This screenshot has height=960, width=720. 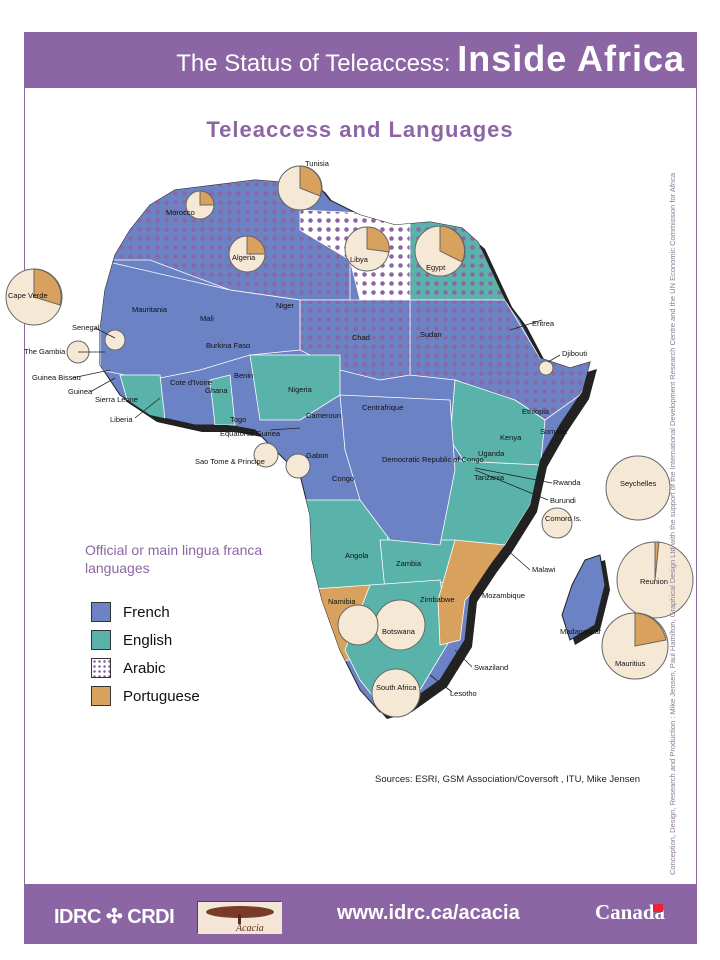 What do you see at coordinates (511, 437) in the screenshot?
I see `label-kenya: Kenya` at bounding box center [511, 437].